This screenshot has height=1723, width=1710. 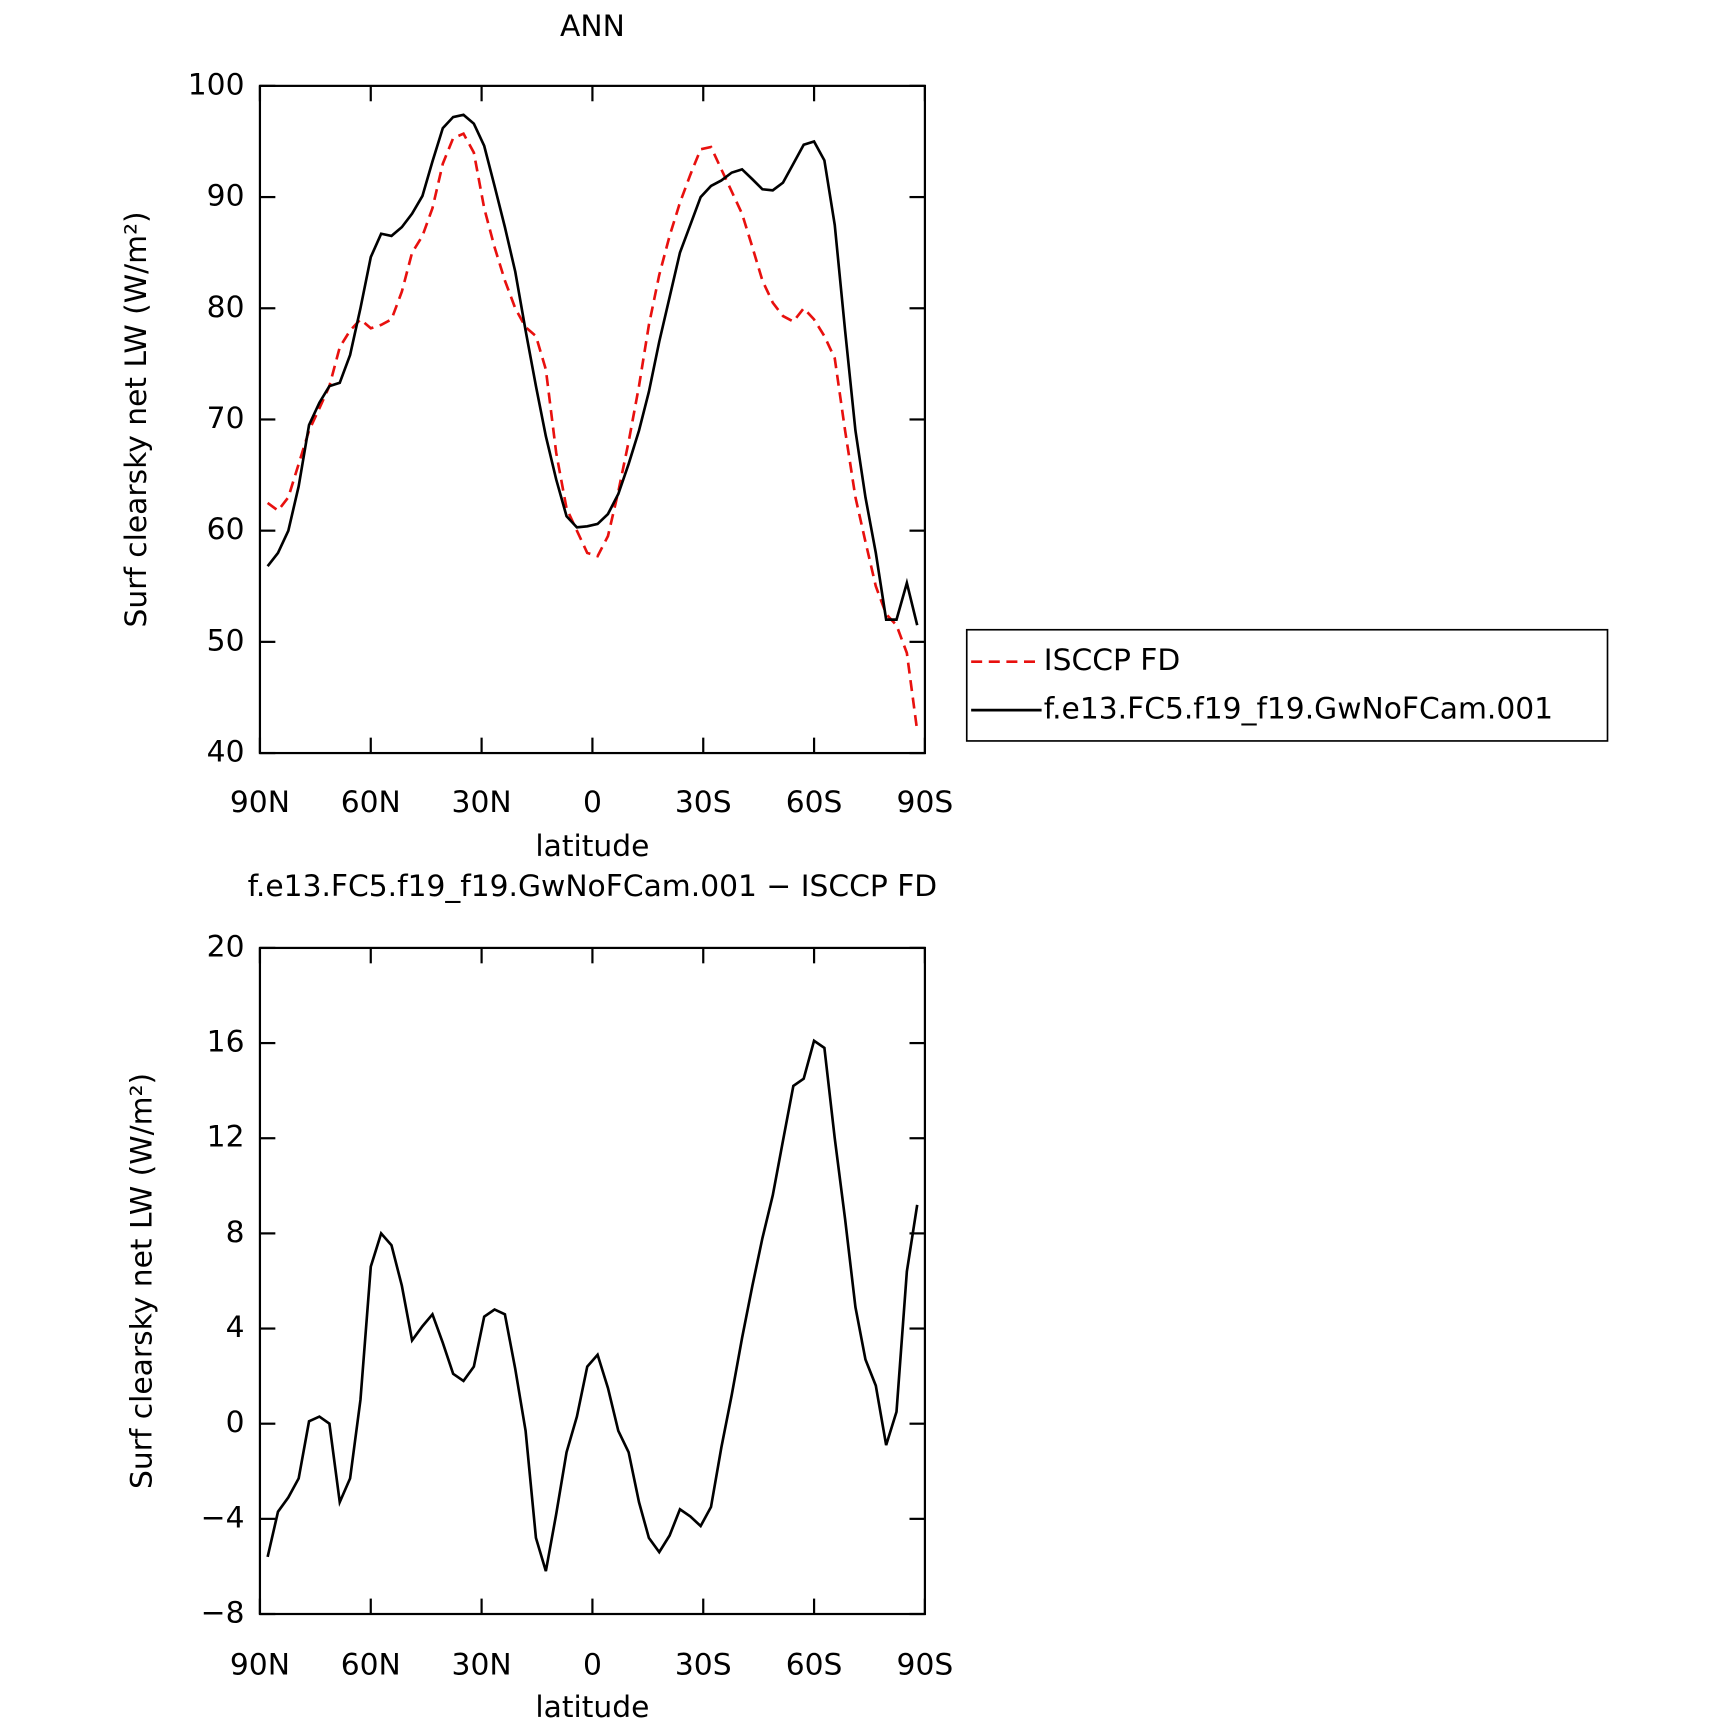 I want to click on y-tick-label: 8, so click(x=235, y=1232).